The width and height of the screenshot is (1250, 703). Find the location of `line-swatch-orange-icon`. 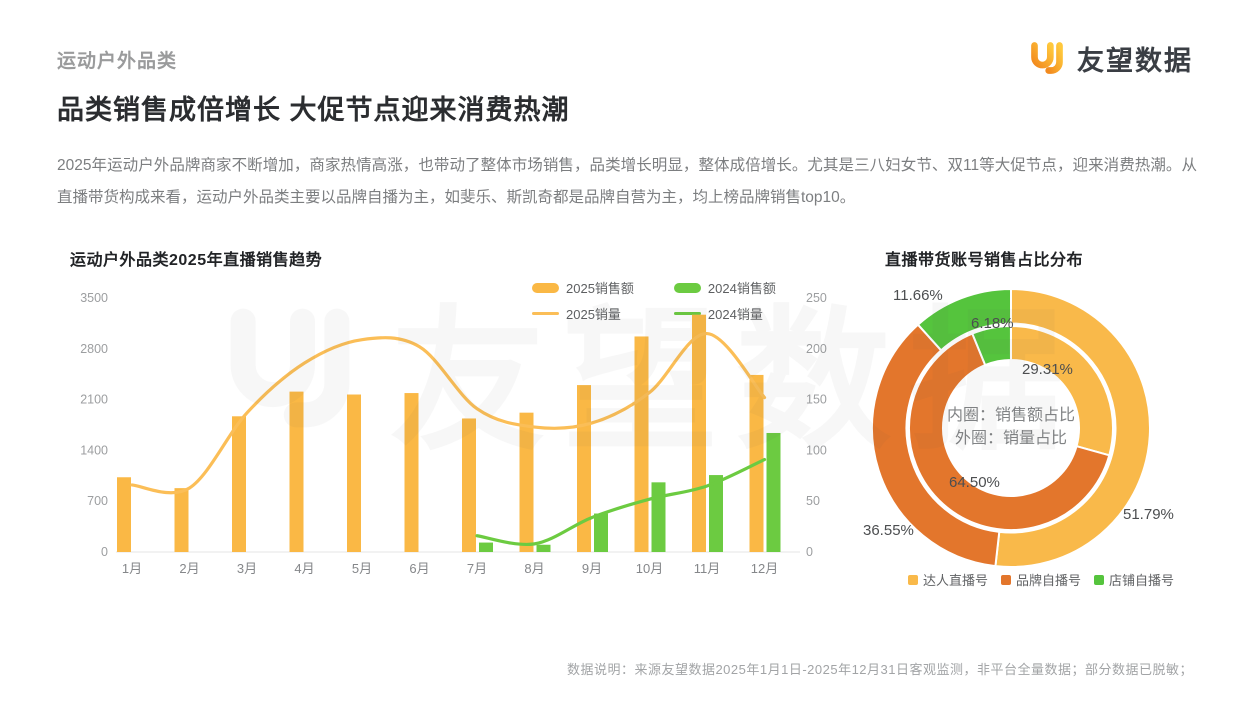

line-swatch-orange-icon is located at coordinates (545, 313).